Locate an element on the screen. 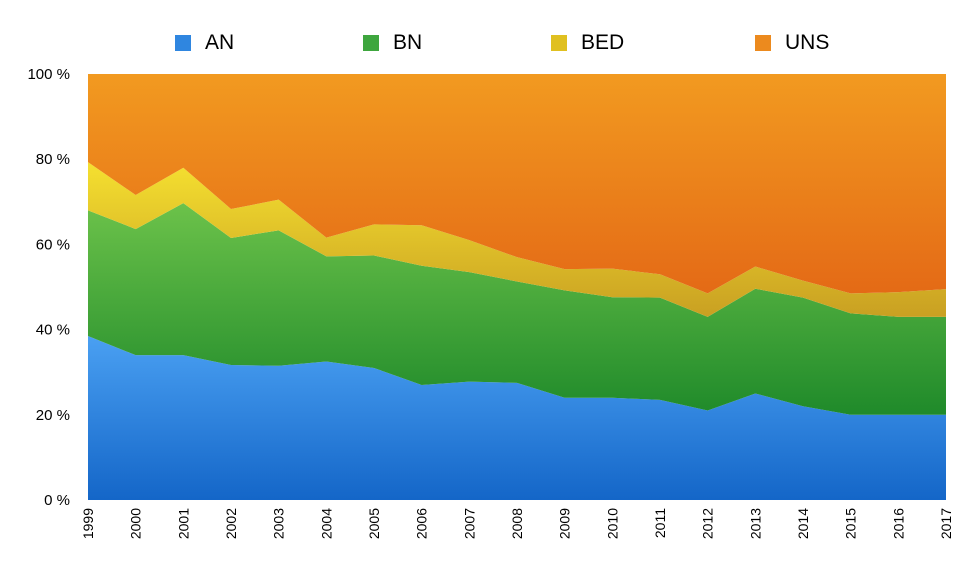  x-tick-label: 2011 is located at coordinates (660, 523).